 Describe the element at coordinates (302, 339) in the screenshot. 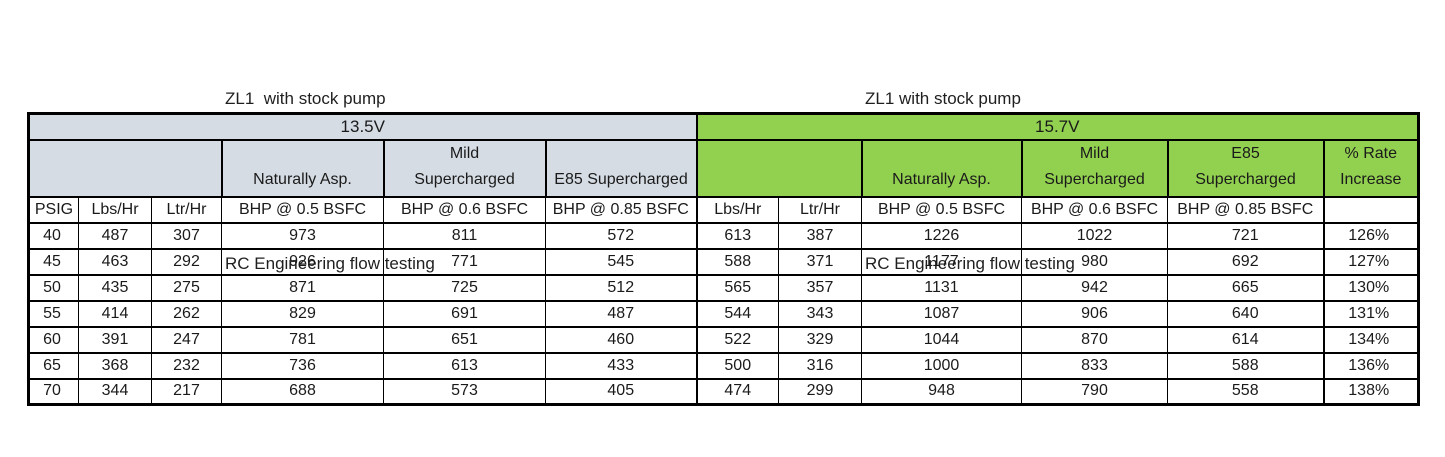

I see `data-cell: 781` at that location.